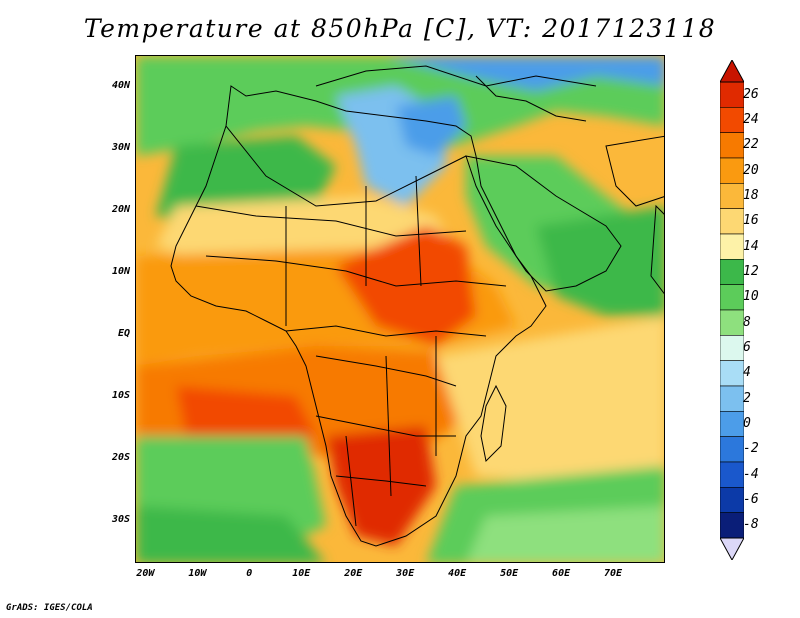 This screenshot has width=800, height=618. I want to click on colorbar-level-label: 6, so click(747, 347).